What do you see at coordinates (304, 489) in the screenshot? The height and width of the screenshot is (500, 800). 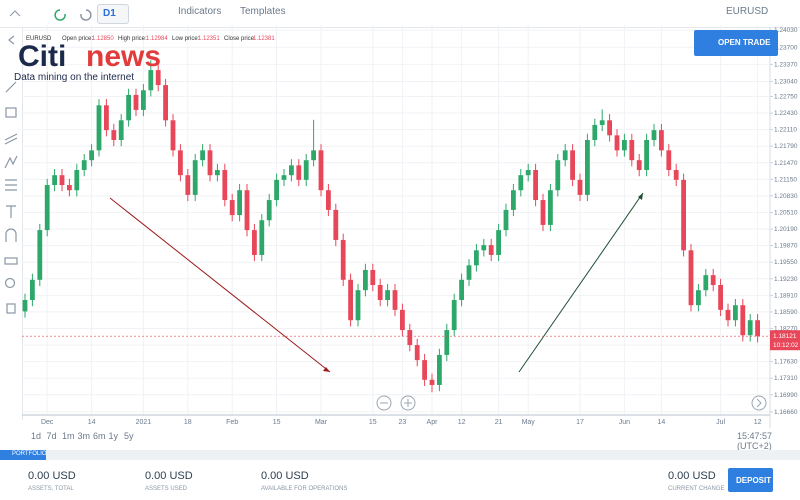 I see `available-label: AVAILABLE FOR OPERATIONS` at bounding box center [304, 489].